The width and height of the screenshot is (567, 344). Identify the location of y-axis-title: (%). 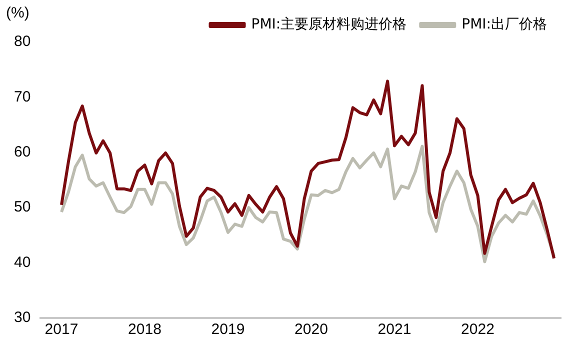
(18, 13).